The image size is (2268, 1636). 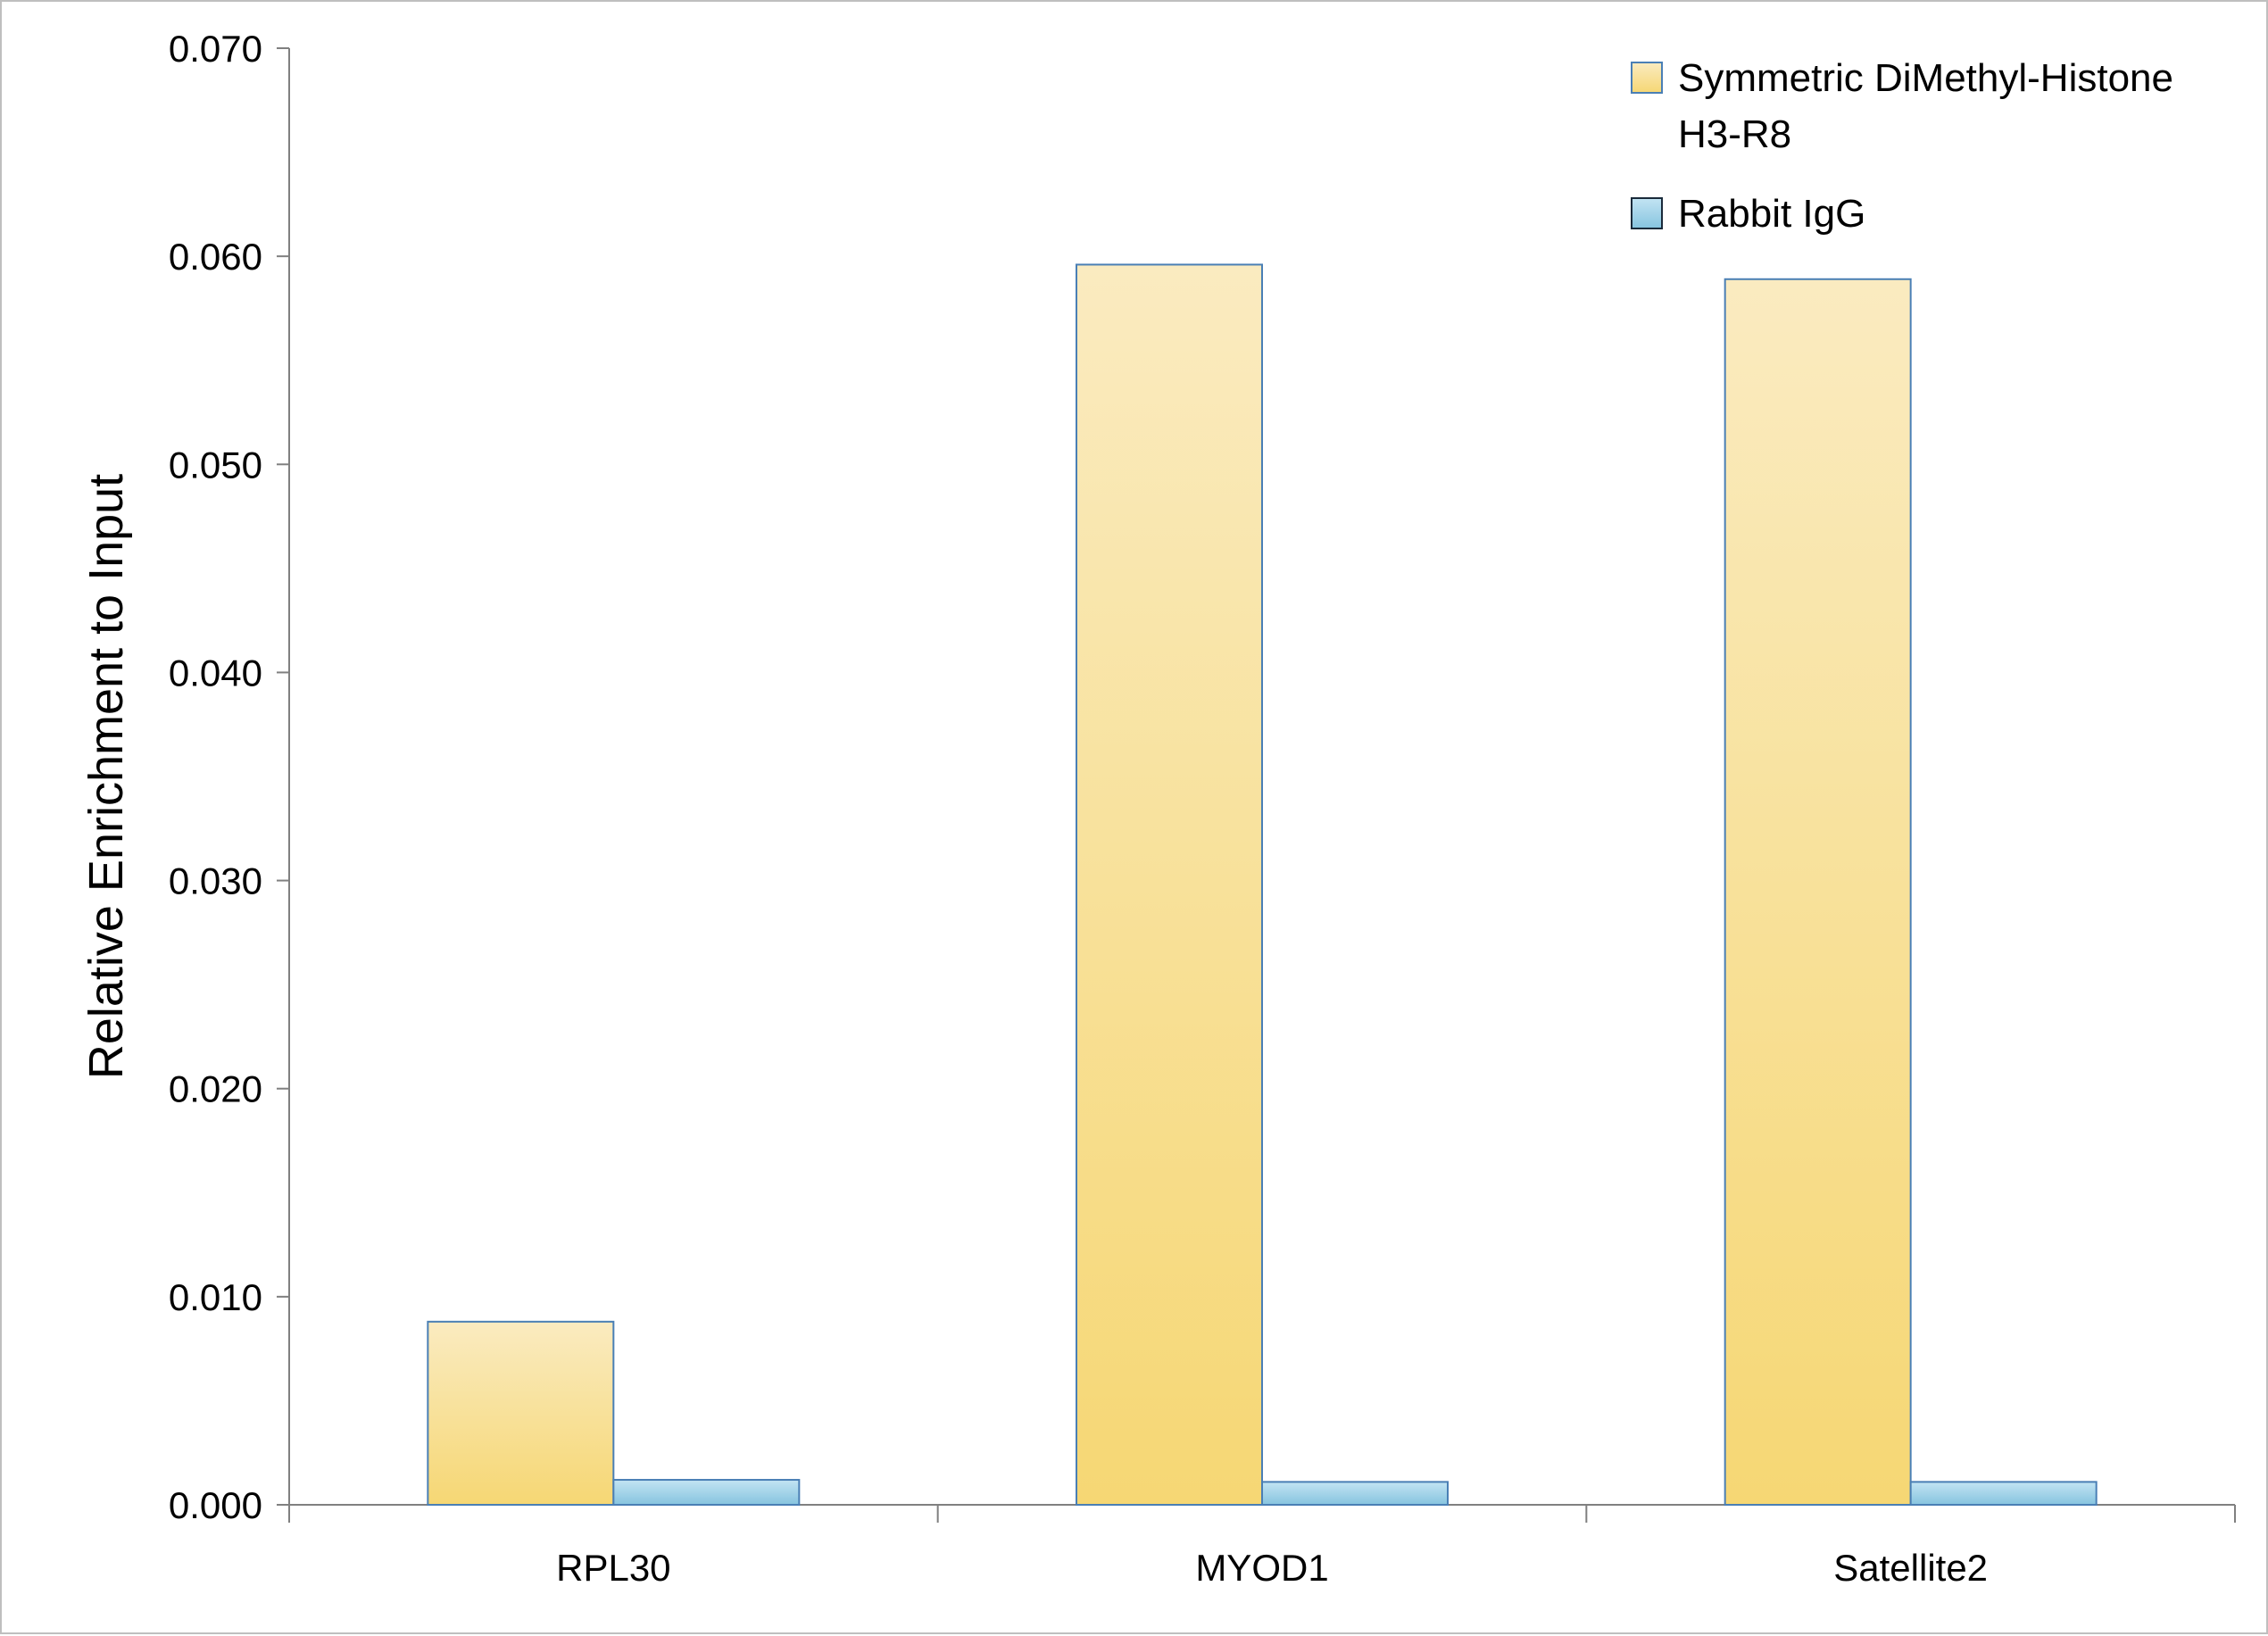 What do you see at coordinates (2004, 1493) in the screenshot?
I see `bar-rabbit-igg-satellite2` at bounding box center [2004, 1493].